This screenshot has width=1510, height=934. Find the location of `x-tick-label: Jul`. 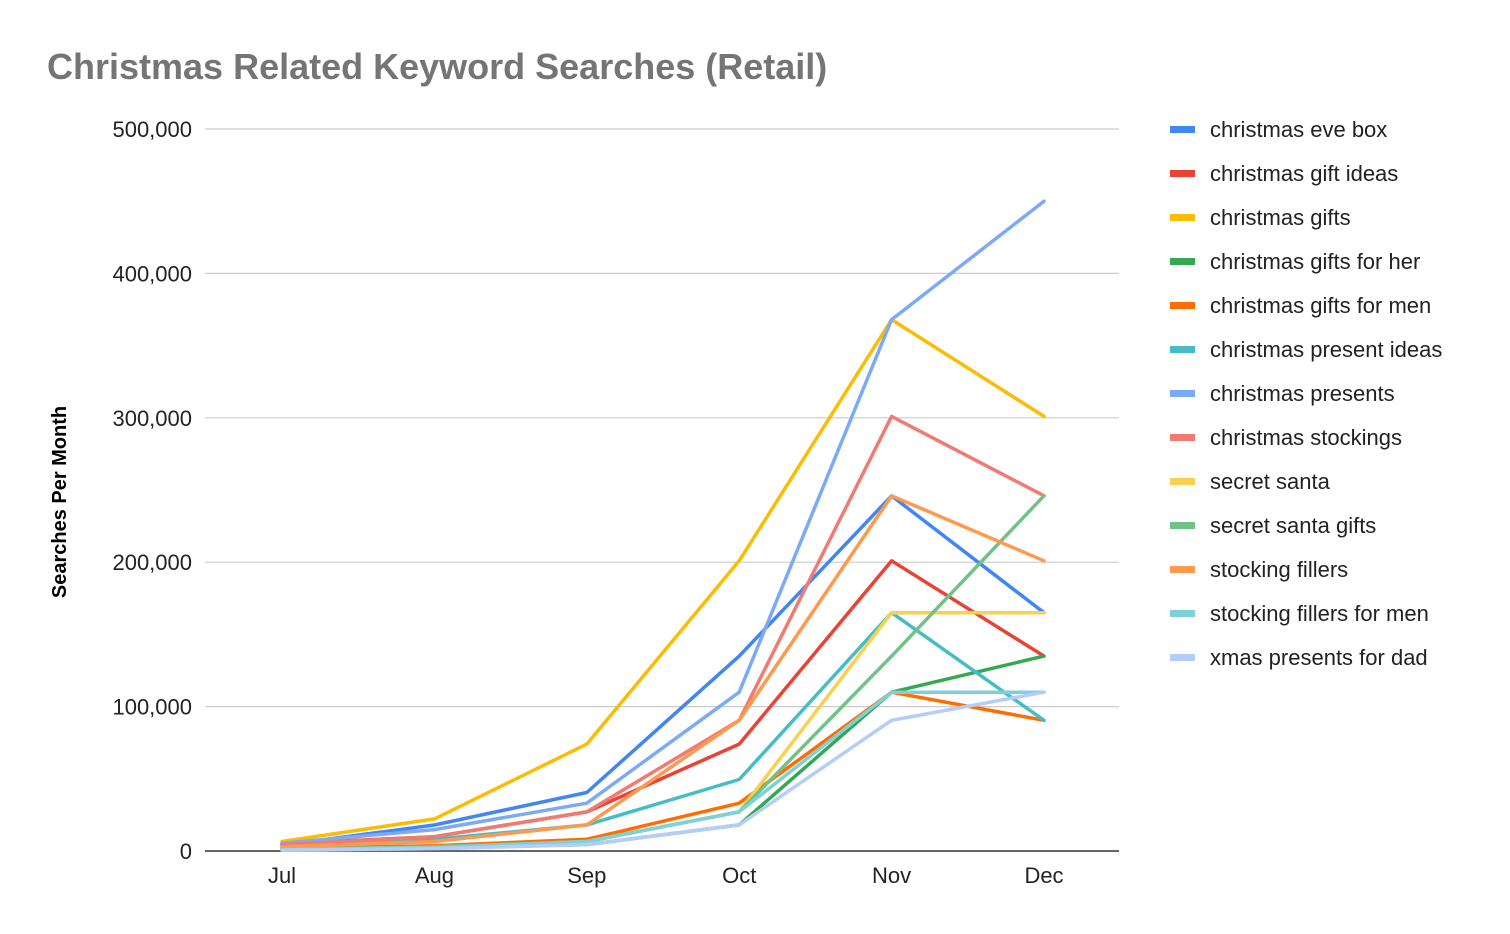

x-tick-label: Jul is located at coordinates (282, 875).